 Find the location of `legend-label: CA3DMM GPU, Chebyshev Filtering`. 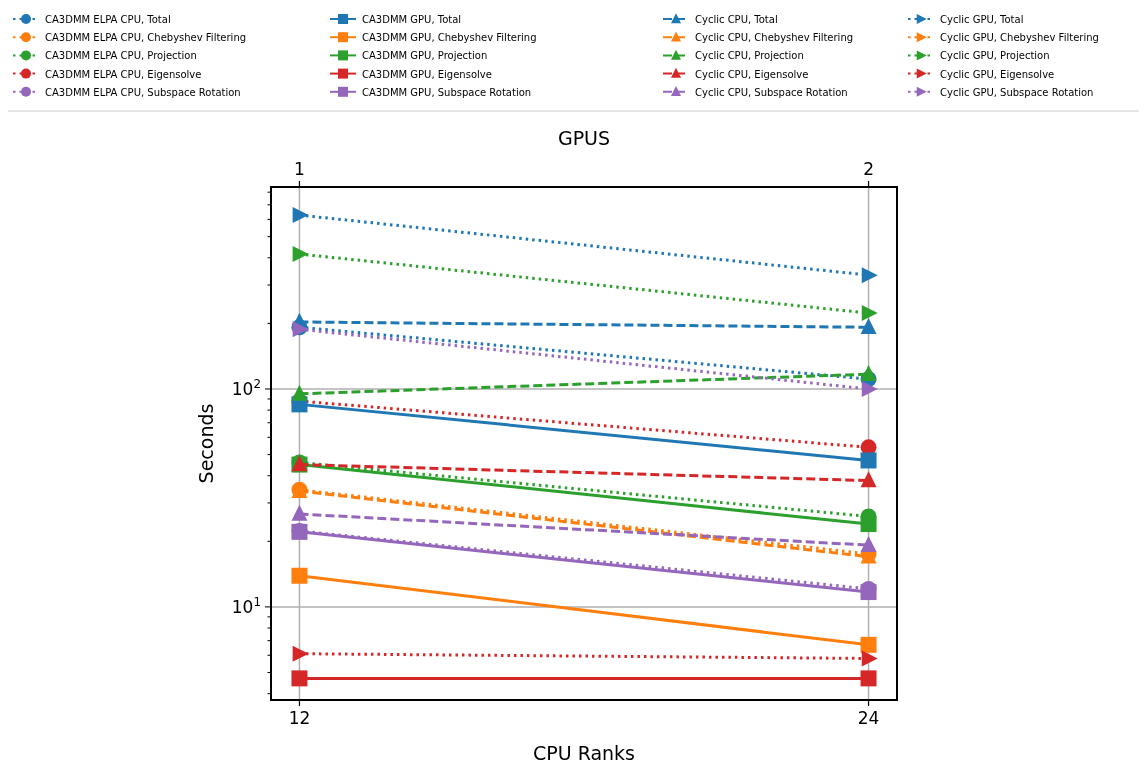

legend-label: CA3DMM GPU, Chebyshev Filtering is located at coordinates (449, 38).